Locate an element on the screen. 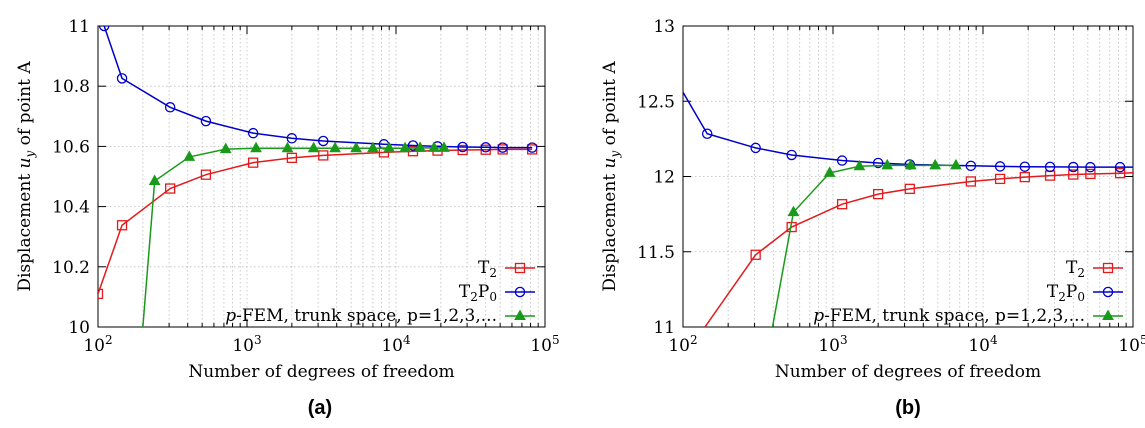 Image resolution: width=1145 pixels, height=428 pixels. y-tick-label: 12.5 is located at coordinates (656, 102).